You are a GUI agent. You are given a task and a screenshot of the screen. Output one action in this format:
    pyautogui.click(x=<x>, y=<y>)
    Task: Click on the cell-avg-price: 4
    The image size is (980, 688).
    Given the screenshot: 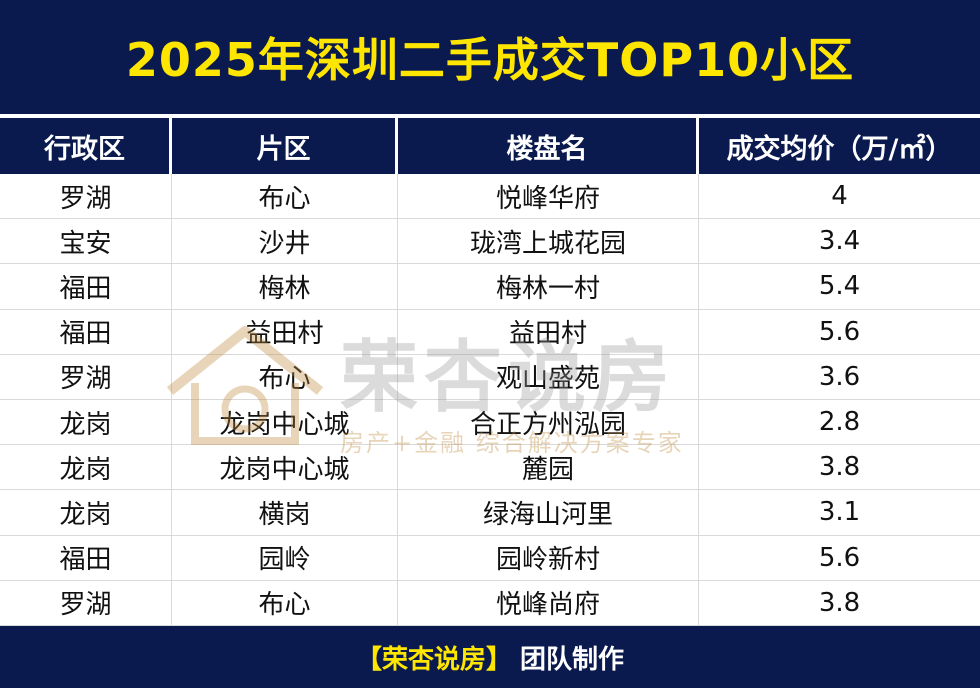 What is the action you would take?
    pyautogui.click(x=839, y=197)
    